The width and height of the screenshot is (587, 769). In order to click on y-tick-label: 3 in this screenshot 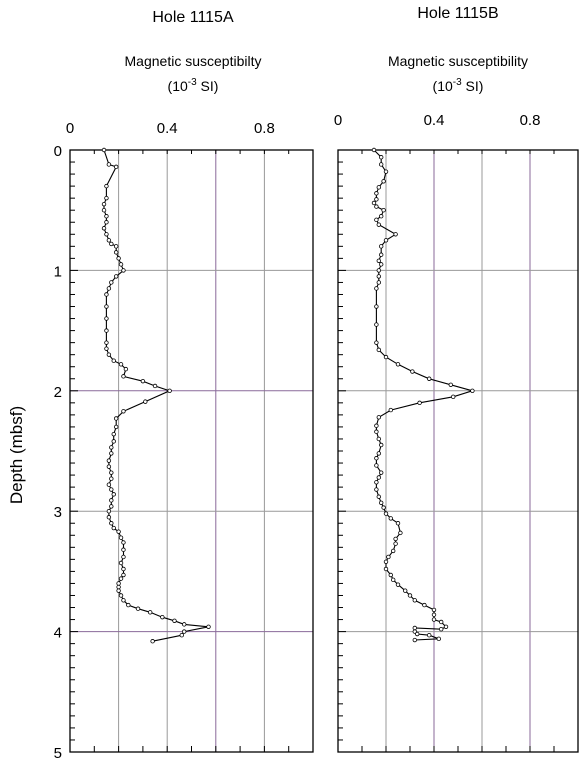, I will do `click(58, 512)`.